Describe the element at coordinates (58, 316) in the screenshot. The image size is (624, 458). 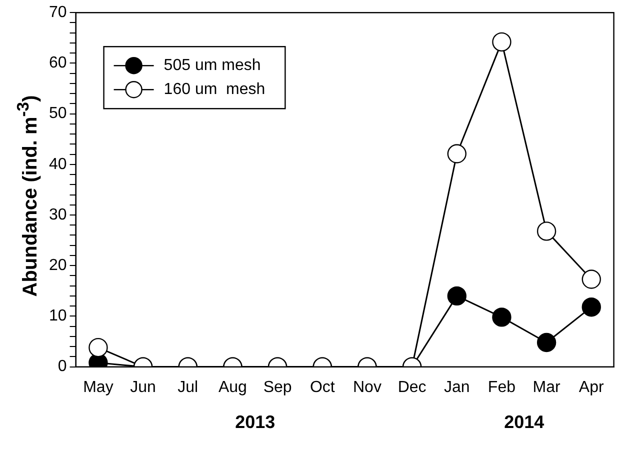
I see `y-tick-label: 10` at that location.